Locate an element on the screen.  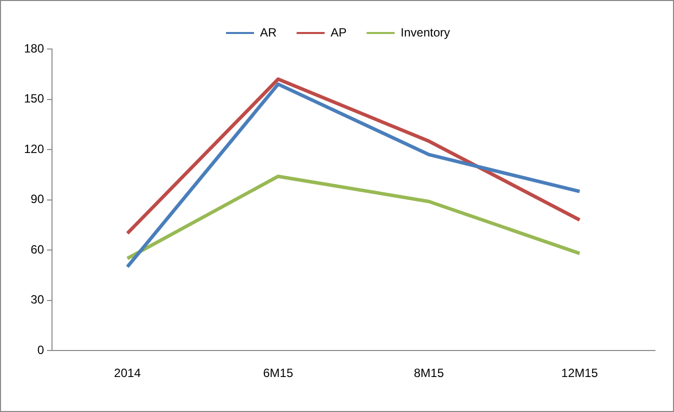
x-tick-label: 6M15 is located at coordinates (278, 373).